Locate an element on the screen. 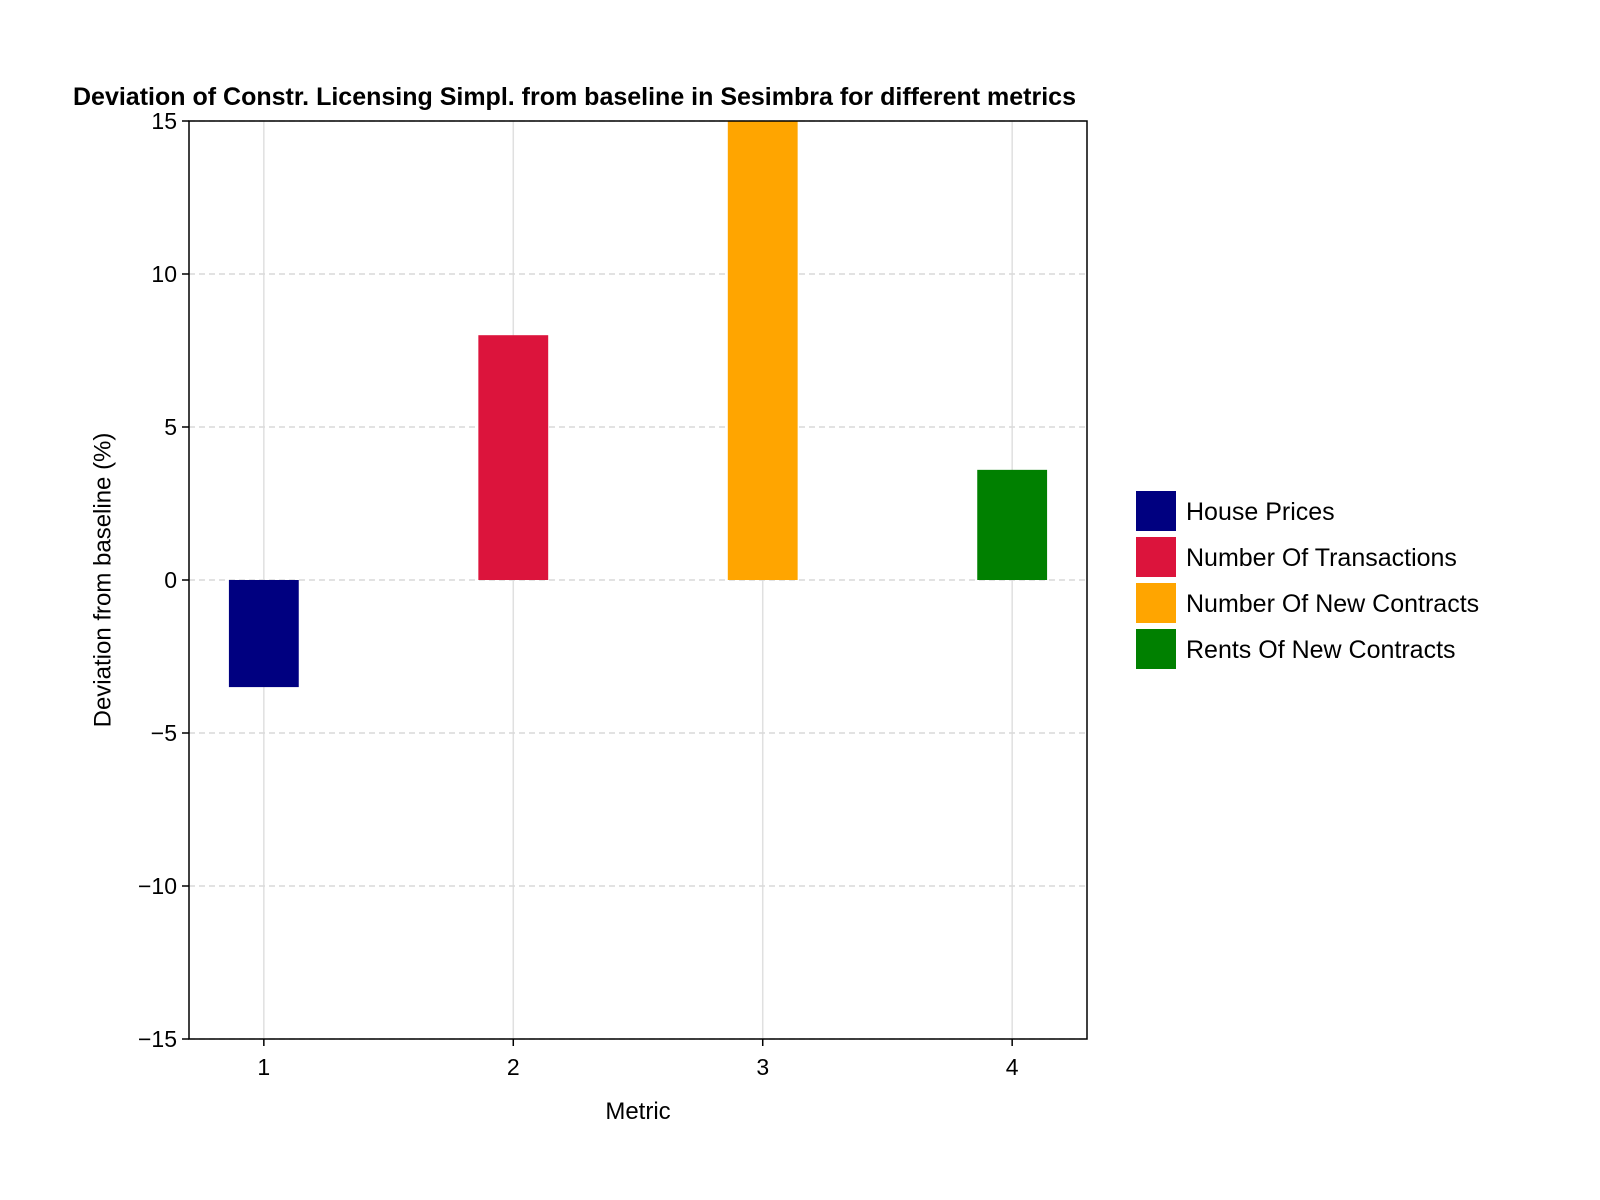  y-tick-label: 0 is located at coordinates (170, 580).